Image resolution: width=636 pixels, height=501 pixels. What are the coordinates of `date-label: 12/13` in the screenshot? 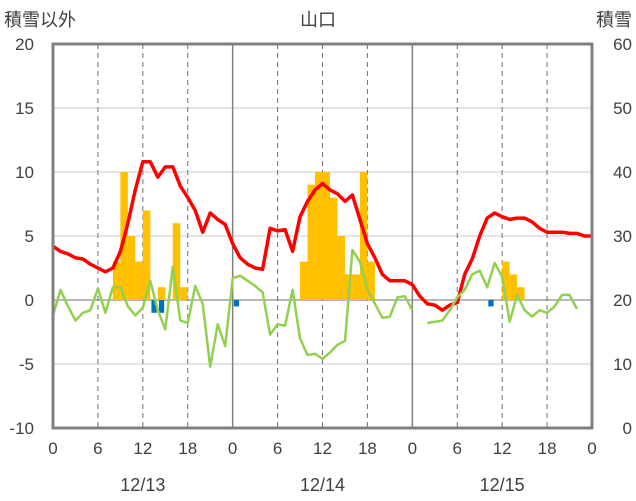 It's located at (142, 485).